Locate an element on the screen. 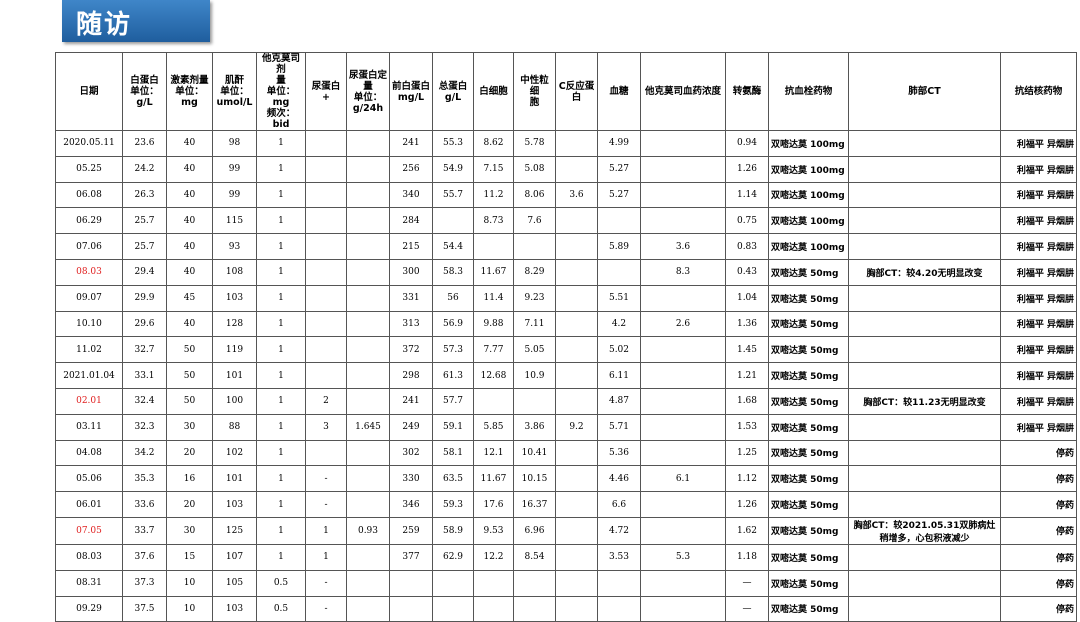 The image size is (1080, 622). table-cell: 32.3 is located at coordinates (144, 427).